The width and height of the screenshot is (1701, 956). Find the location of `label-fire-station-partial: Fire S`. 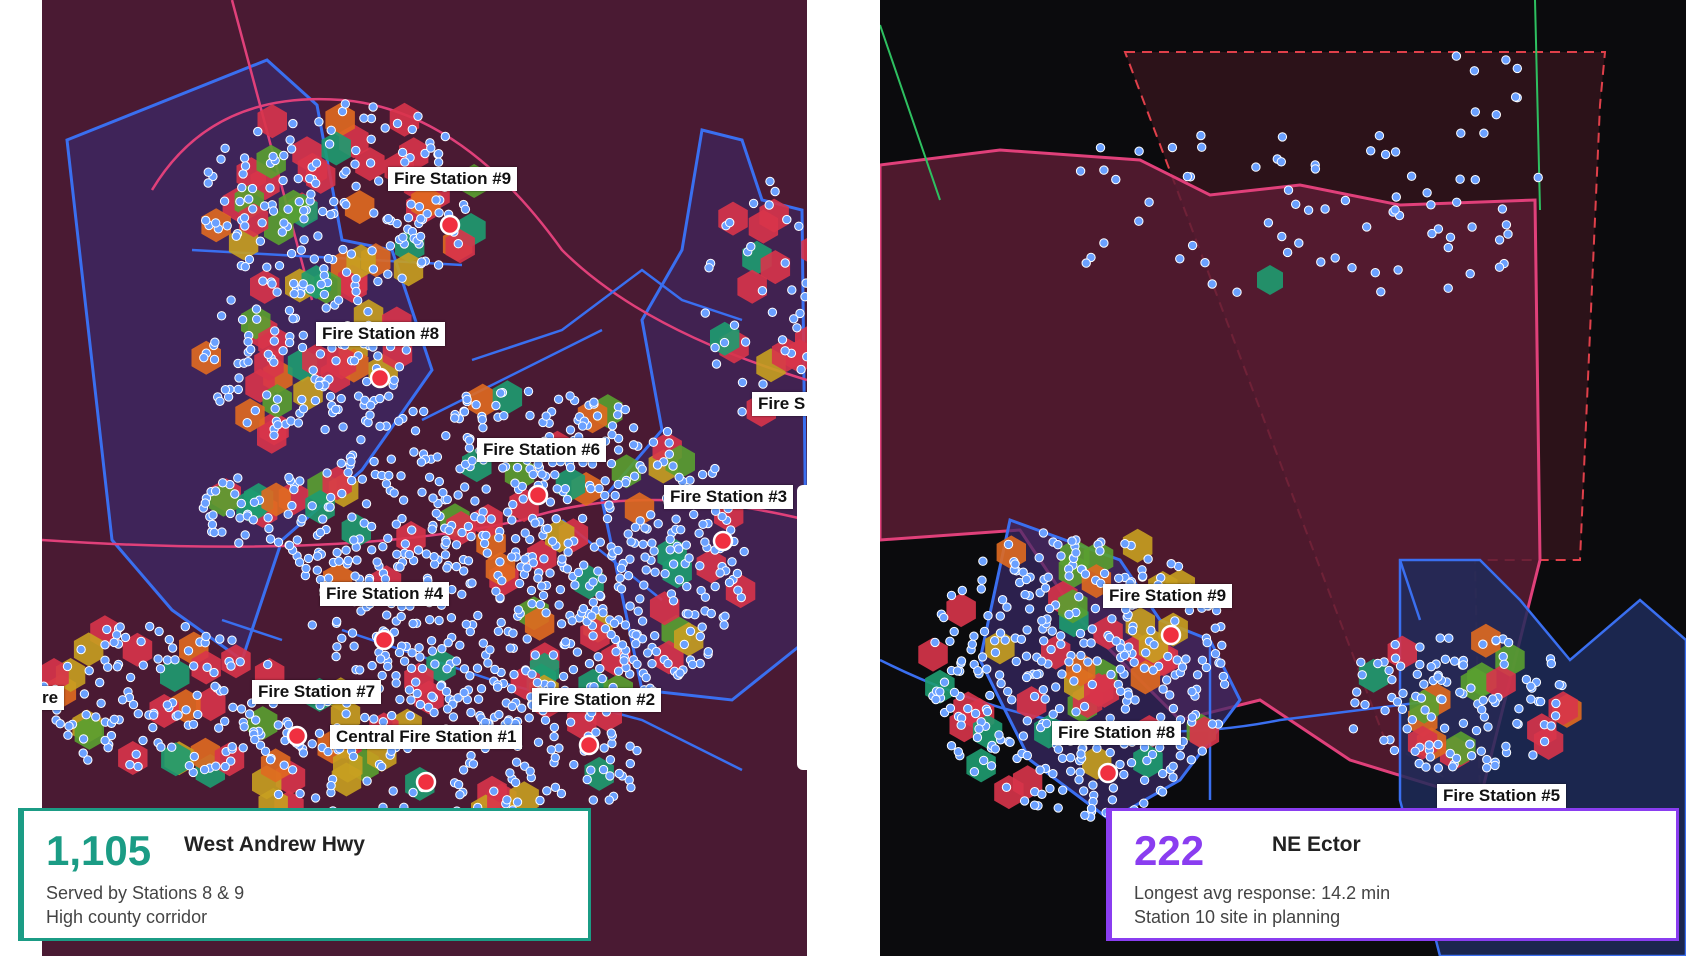

label-fire-station-partial: Fire S is located at coordinates (779, 404).